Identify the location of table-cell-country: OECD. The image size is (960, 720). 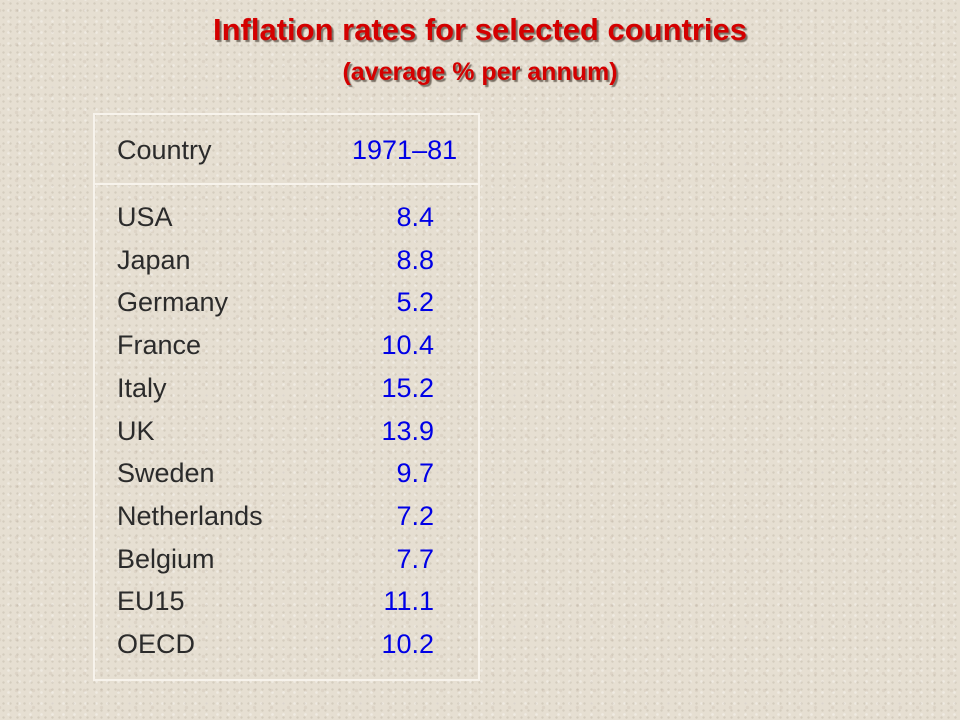
(156, 644).